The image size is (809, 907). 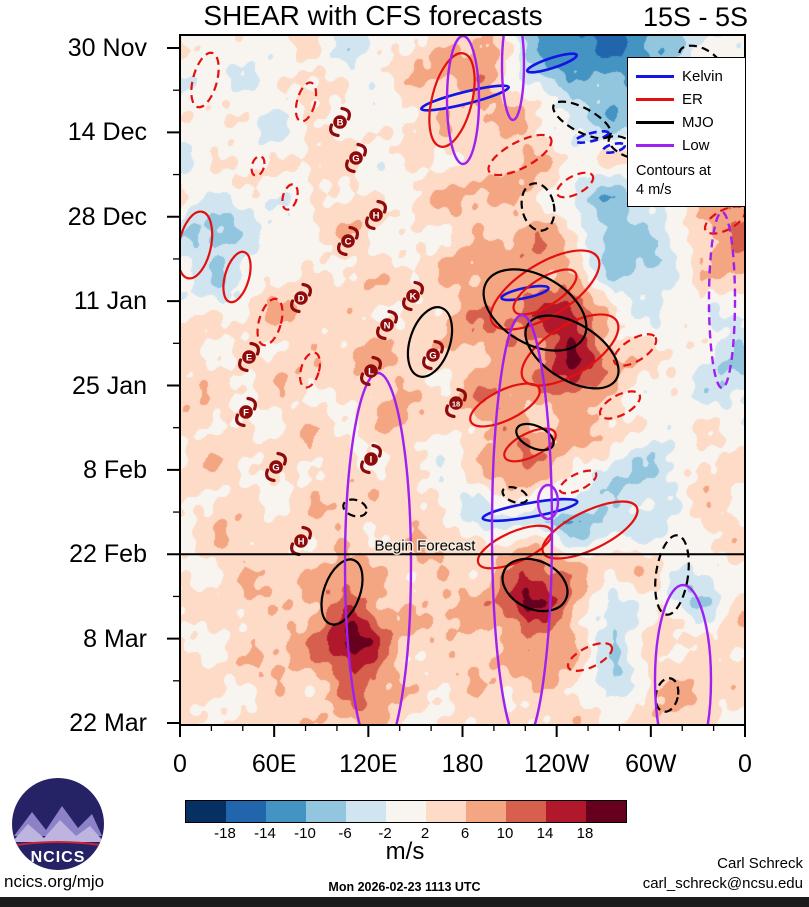 What do you see at coordinates (686, 181) in the screenshot?
I see `legend-note: Contours at 4 m/s` at bounding box center [686, 181].